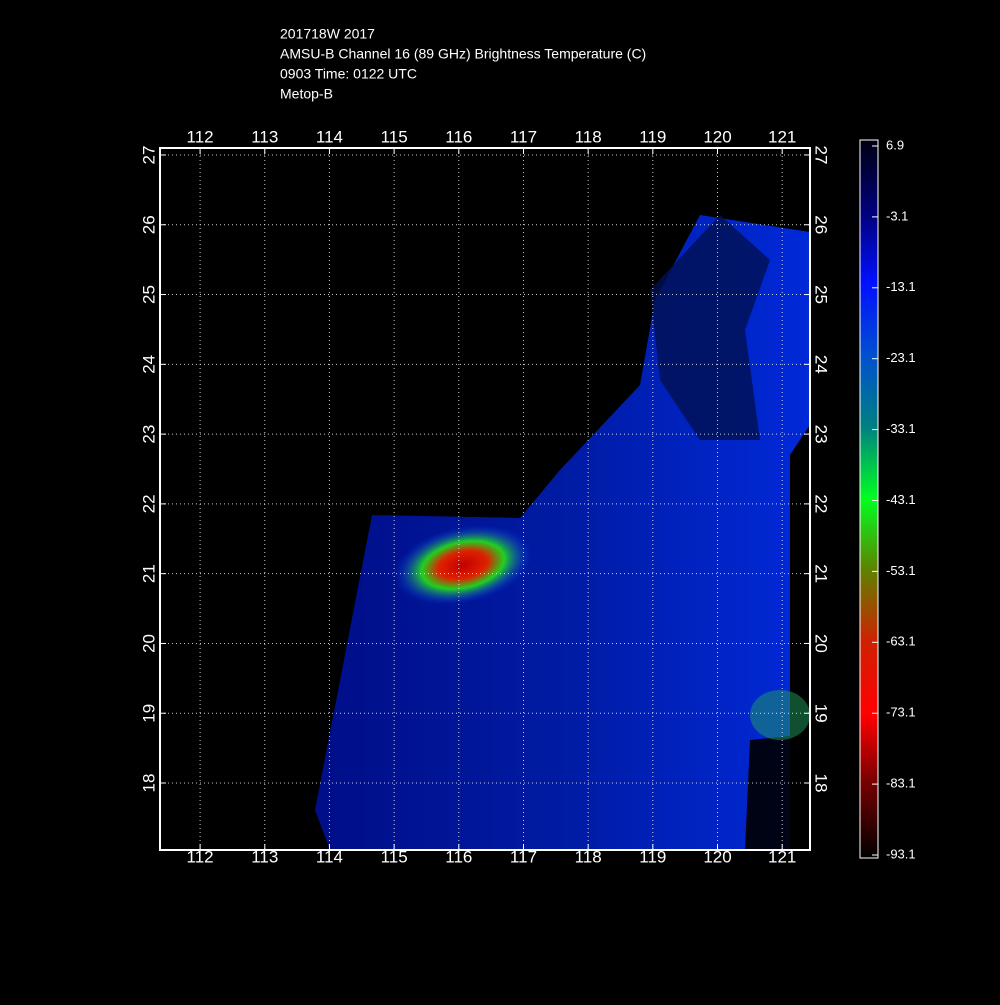  Describe the element at coordinates (901, 712) in the screenshot. I see `colorbar-label: -73.1` at that location.